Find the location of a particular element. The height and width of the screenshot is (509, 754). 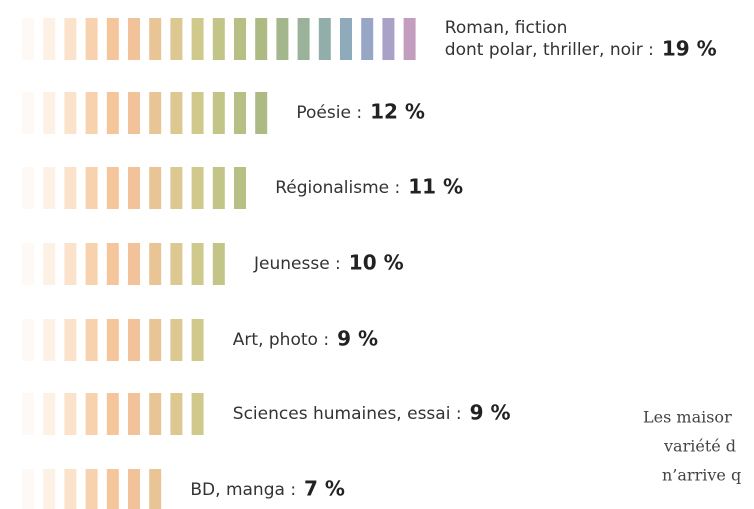

category-label: Poésie : is located at coordinates (329, 113).